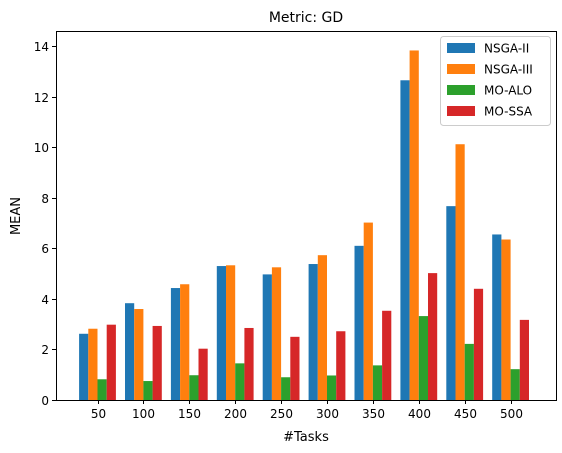 The image size is (562, 453). I want to click on legend-swatch-mo-ssa, so click(461, 111).